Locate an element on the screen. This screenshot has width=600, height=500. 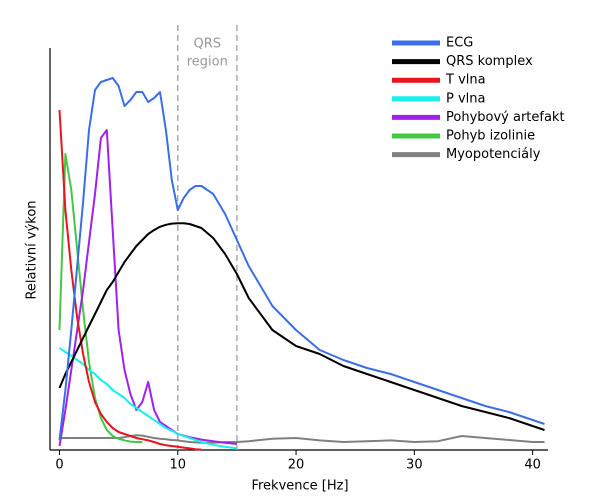
region-label: QRS is located at coordinates (208, 44).